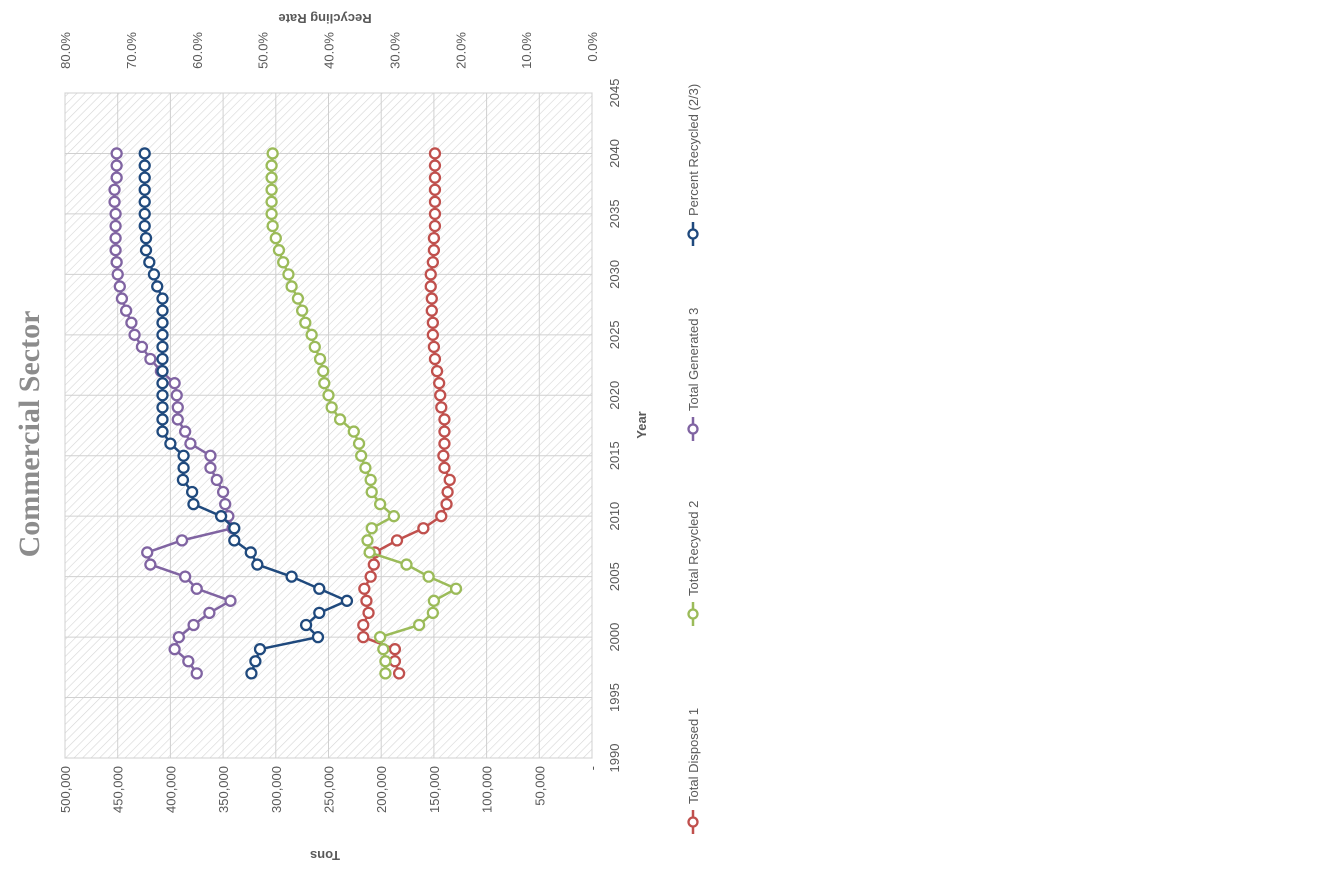 The image size is (1318, 874). What do you see at coordinates (614, 213) in the screenshot?
I see `year-tick-label: 2035` at bounding box center [614, 213].